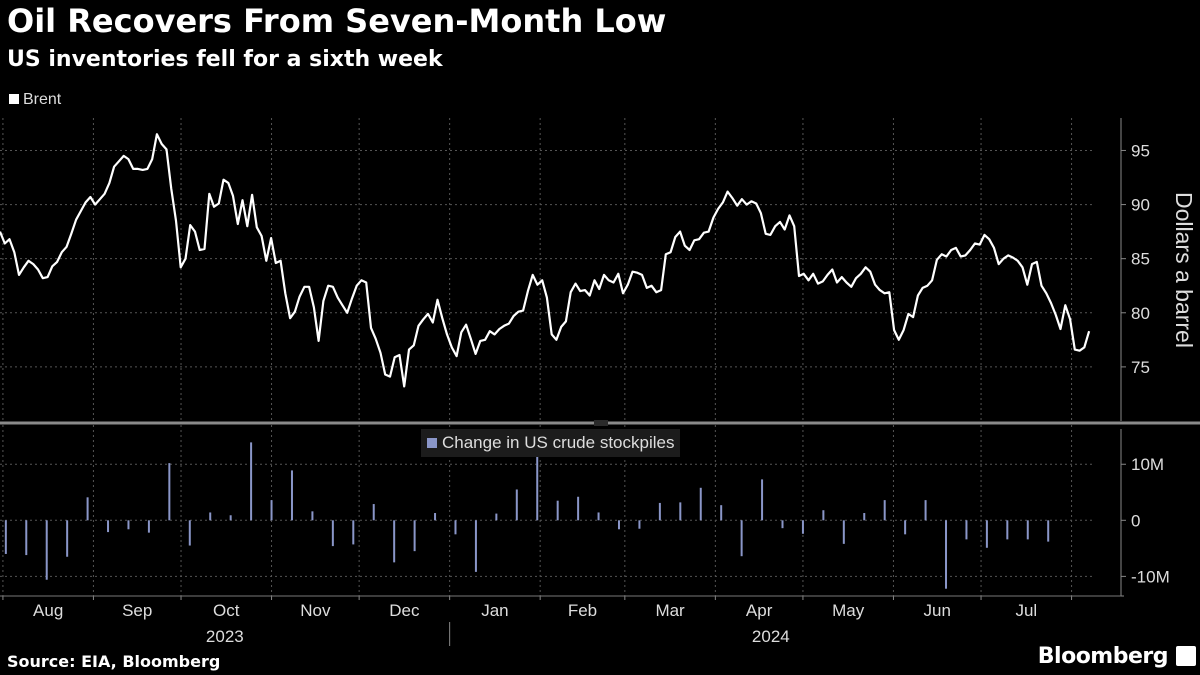  I want to click on x-tick-label-jun: Jun, so click(937, 610).